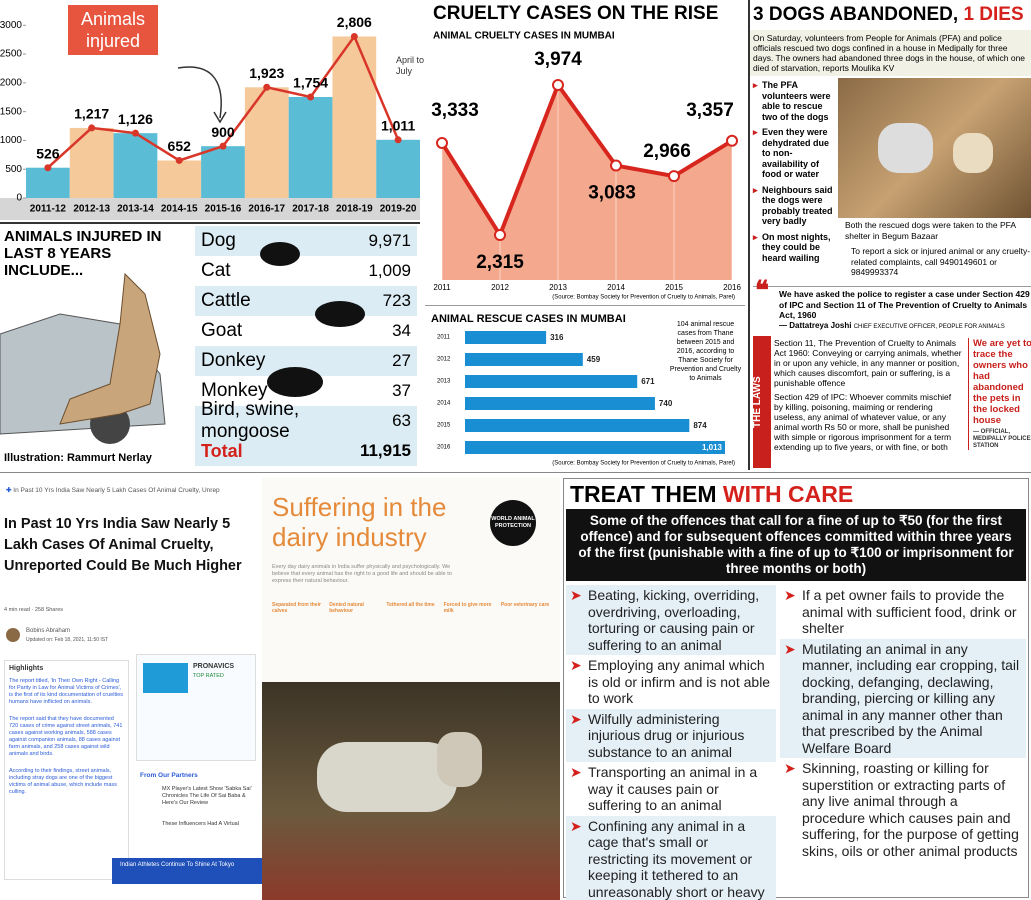 This screenshot has height=900, width=1031. Describe the element at coordinates (354, 209) in the screenshot. I see `x-tick-label: 2018-19` at that location.